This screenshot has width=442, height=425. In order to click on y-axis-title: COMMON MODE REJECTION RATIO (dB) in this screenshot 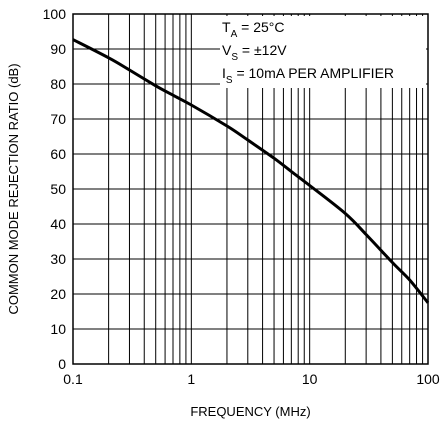, I will do `click(13, 188)`.